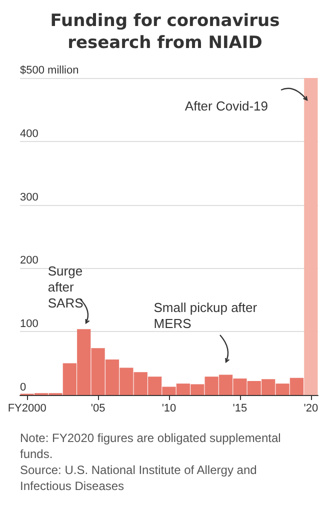  What do you see at coordinates (169, 408) in the screenshot?
I see `x-tick-label: '10` at bounding box center [169, 408].